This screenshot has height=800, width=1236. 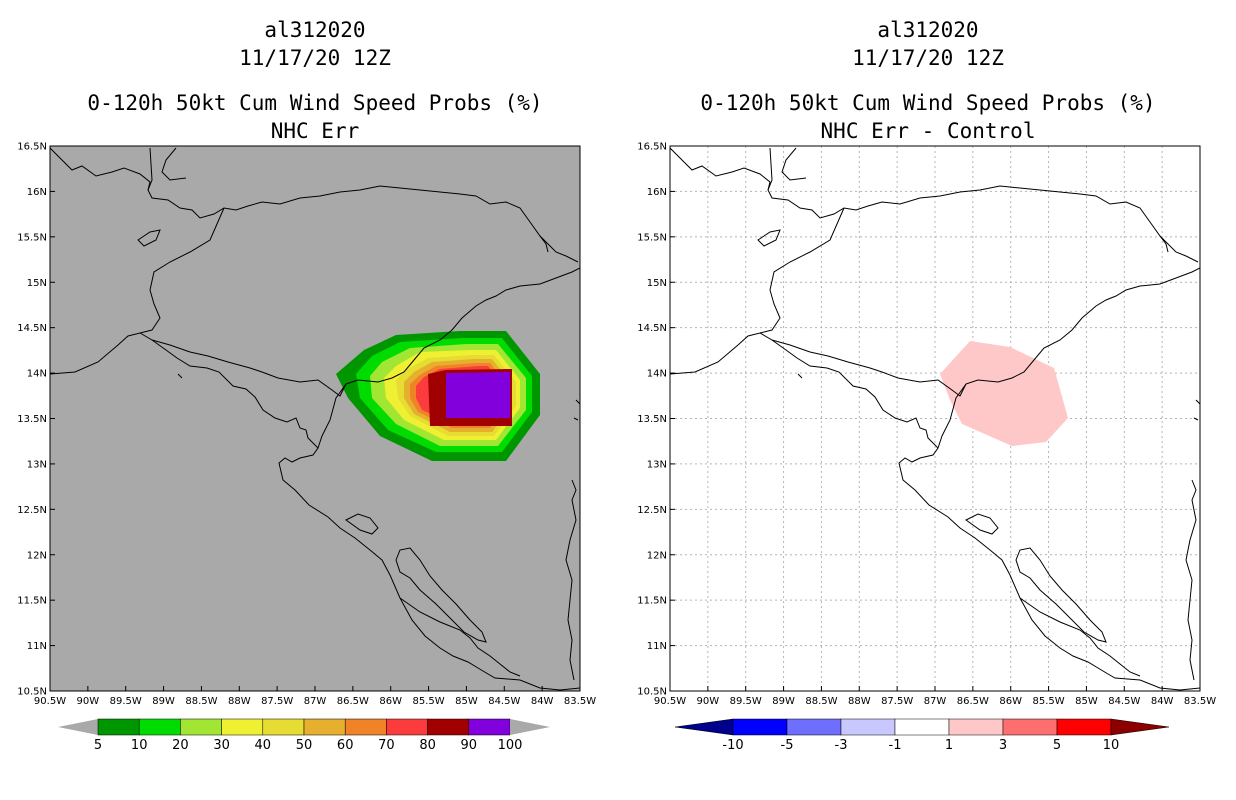 I want to click on right-title: 0-120h 50kt Cum Wind Speed Probs (%), so click(x=928, y=103).